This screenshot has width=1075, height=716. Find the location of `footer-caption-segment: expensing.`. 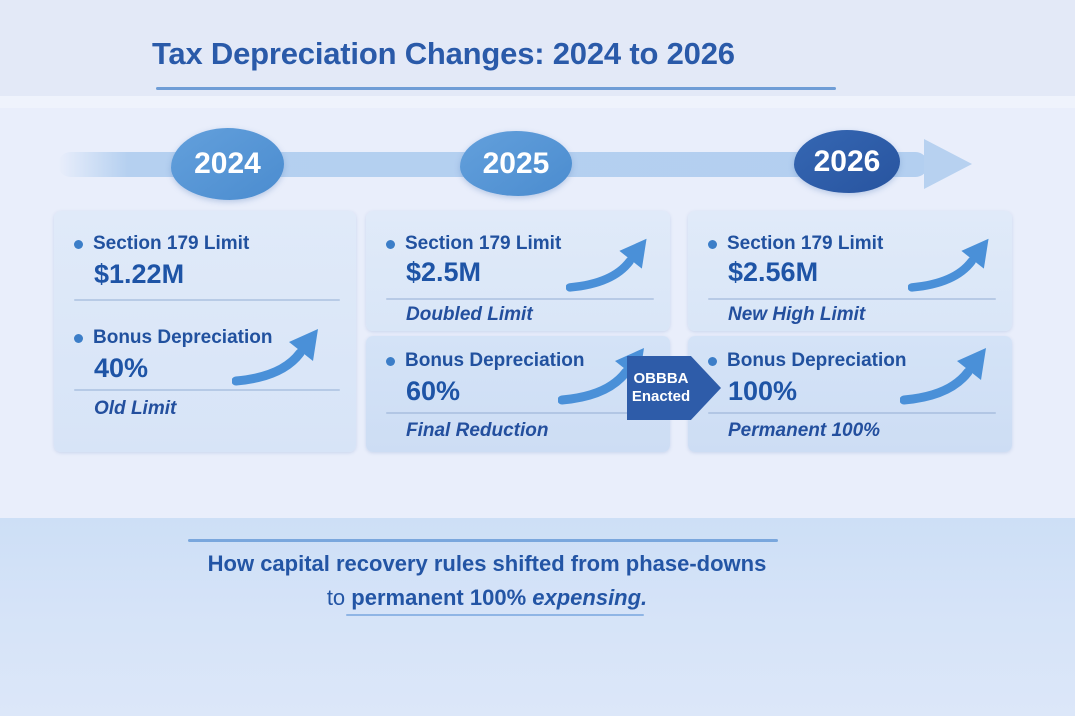

footer-caption-segment: expensing. is located at coordinates (590, 597).